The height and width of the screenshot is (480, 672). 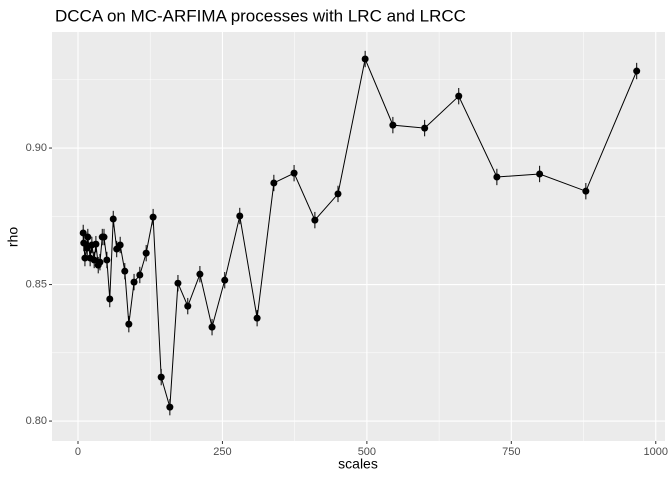 I want to click on x-tick-label: 750, so click(x=511, y=452).